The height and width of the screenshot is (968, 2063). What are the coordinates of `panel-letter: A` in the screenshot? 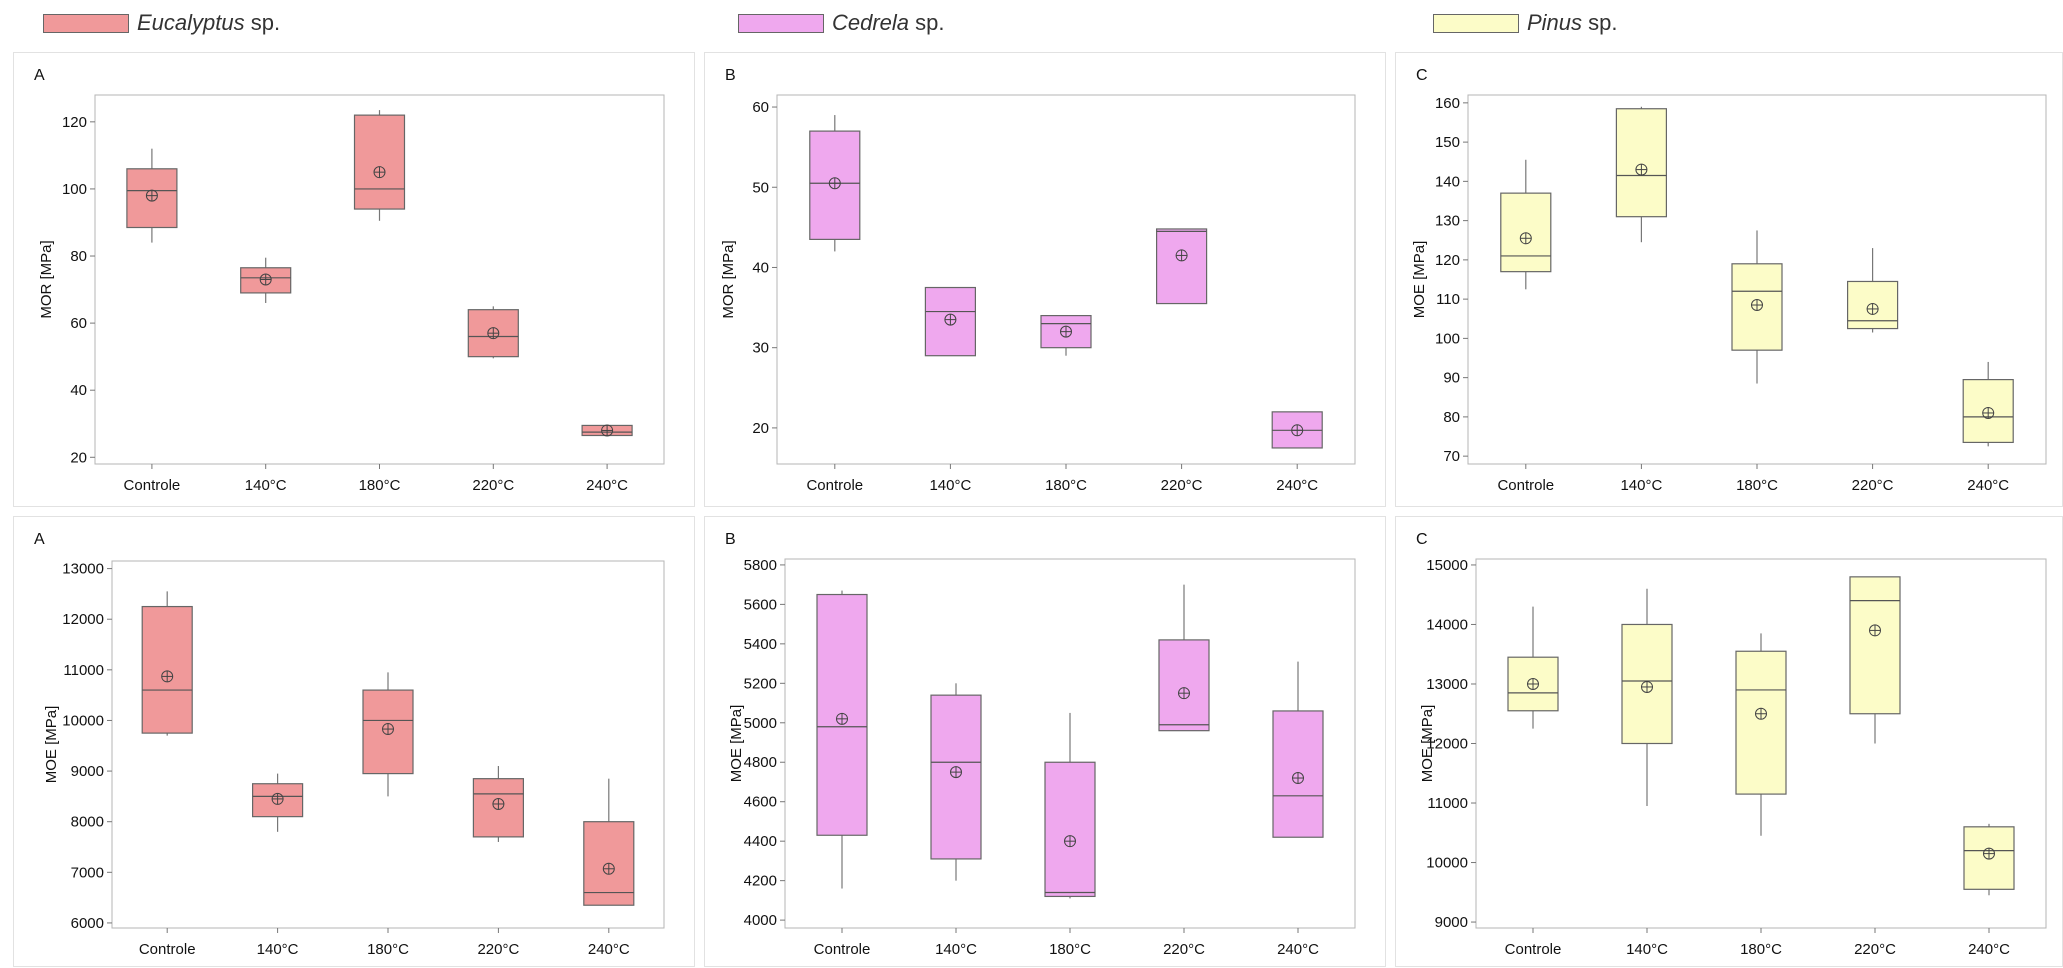 It's located at (39, 539).